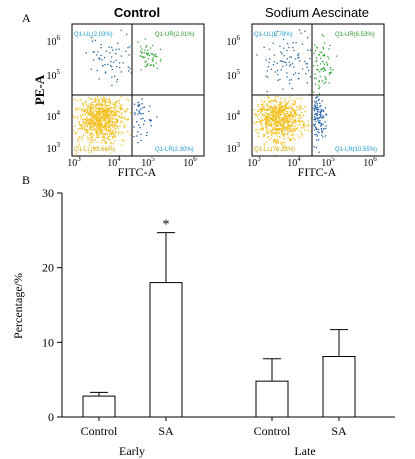  I want to click on x-tick-4: 104, so click(294, 162).